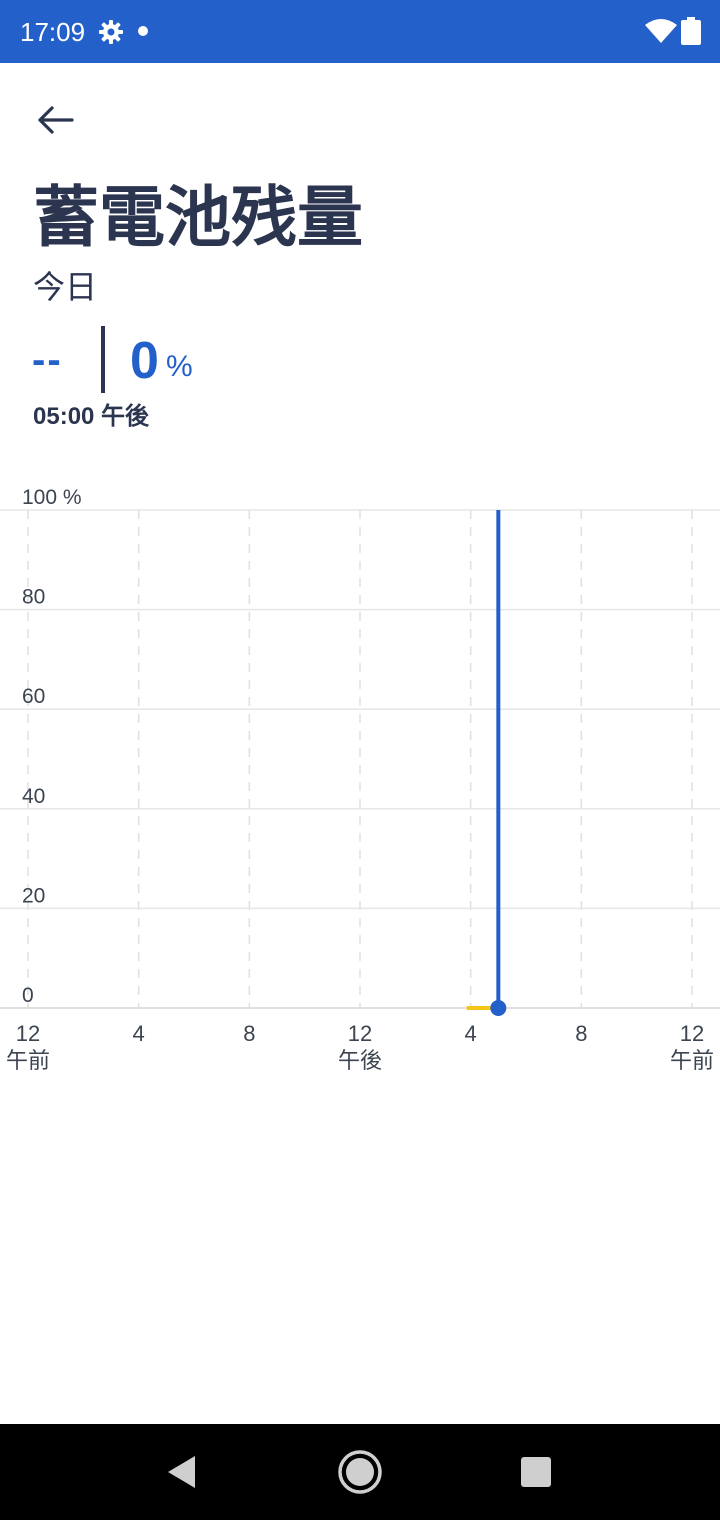 This screenshot has height=1520, width=720. I want to click on back-triangle-icon, so click(181, 1472).